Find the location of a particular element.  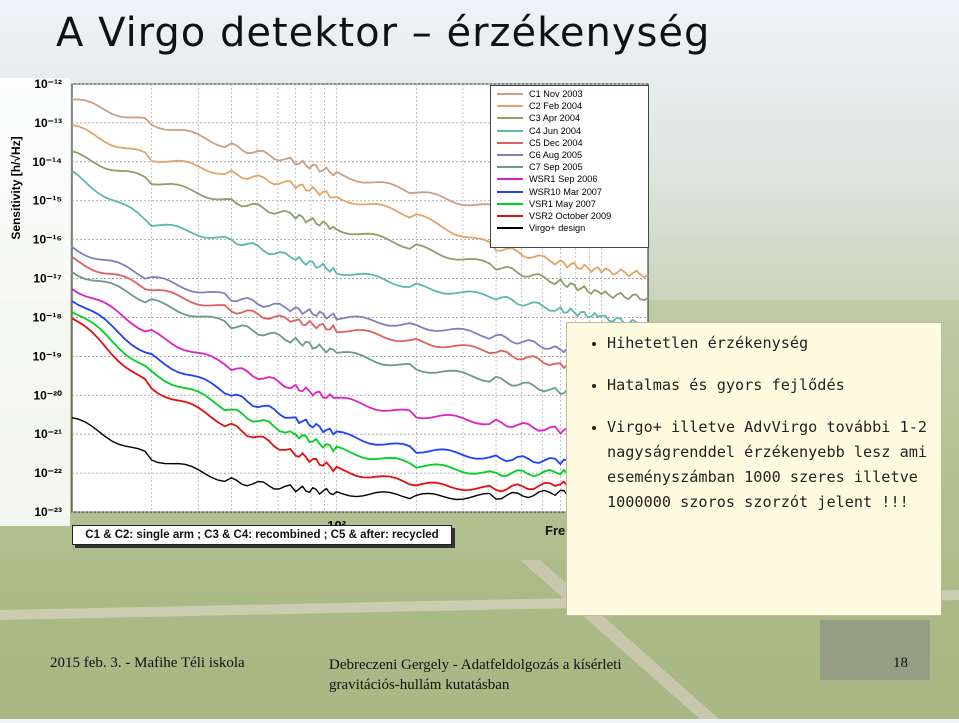

legend-entry: C1 Nov 2003 is located at coordinates (569, 94).